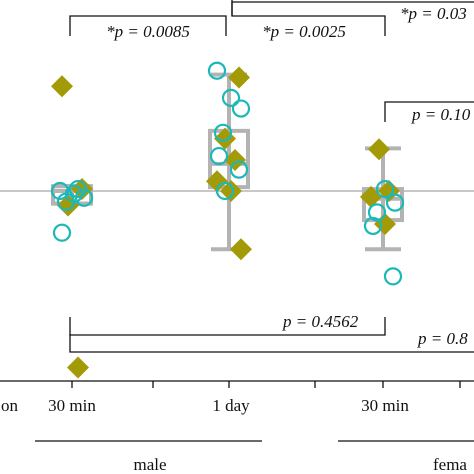 The image size is (474, 474). Describe the element at coordinates (320, 321) in the screenshot. I see `bracket-label-4: p = 0.4562` at that location.